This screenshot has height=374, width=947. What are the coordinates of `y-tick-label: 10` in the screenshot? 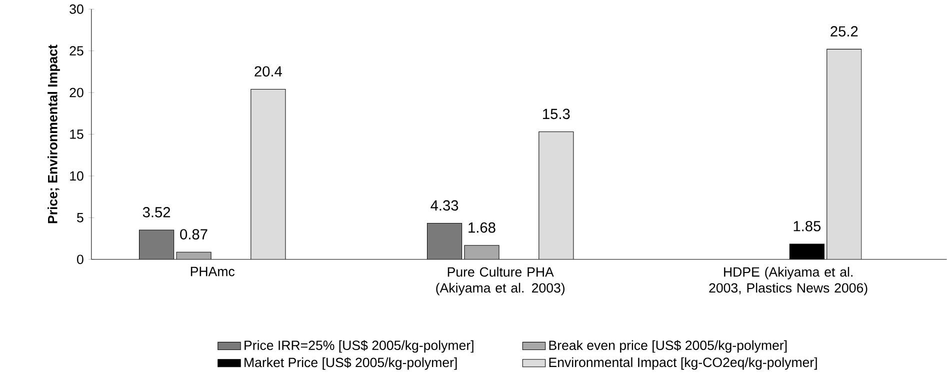 It's located at (77, 176).